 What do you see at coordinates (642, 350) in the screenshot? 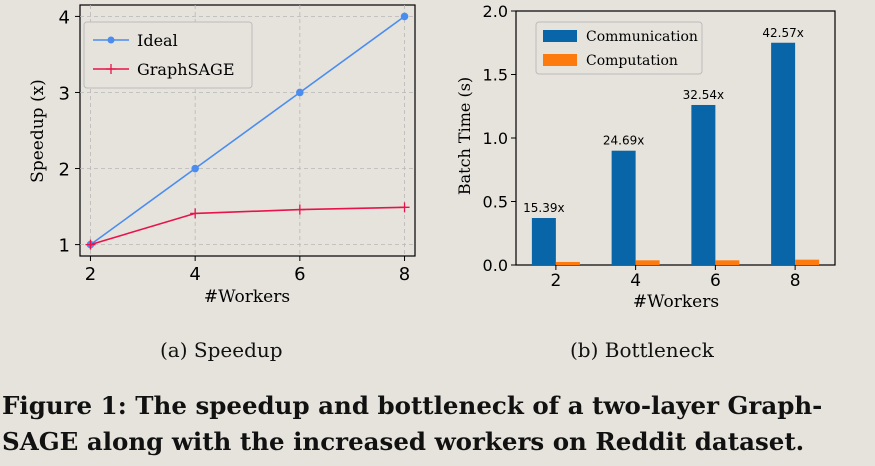
I see `subcaption-bottleneck: (b) Bottleneck` at bounding box center [642, 350].